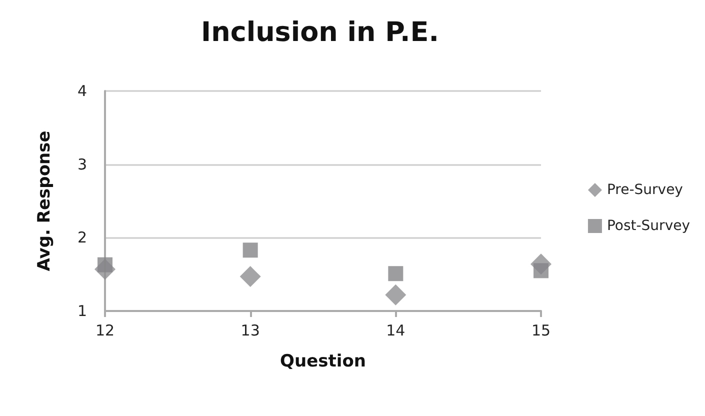  What do you see at coordinates (82, 237) in the screenshot?
I see `y-tick-label: 2` at bounding box center [82, 237].